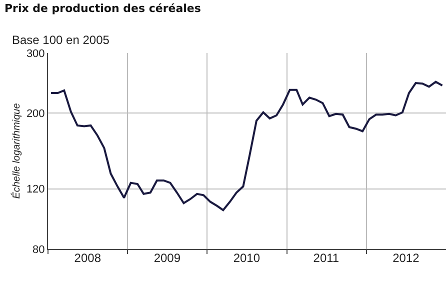 This screenshot has width=446, height=282. Describe the element at coordinates (326, 258) in the screenshot. I see `x-tick-label: 2011` at that location.